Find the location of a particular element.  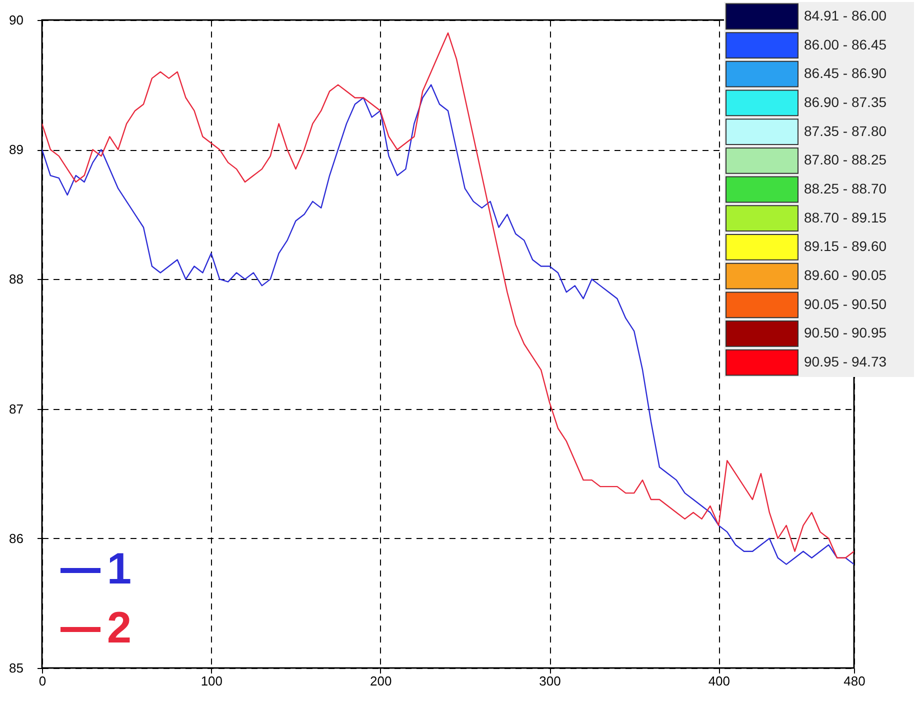

x-tick-label: 0 is located at coordinates (42, 681).